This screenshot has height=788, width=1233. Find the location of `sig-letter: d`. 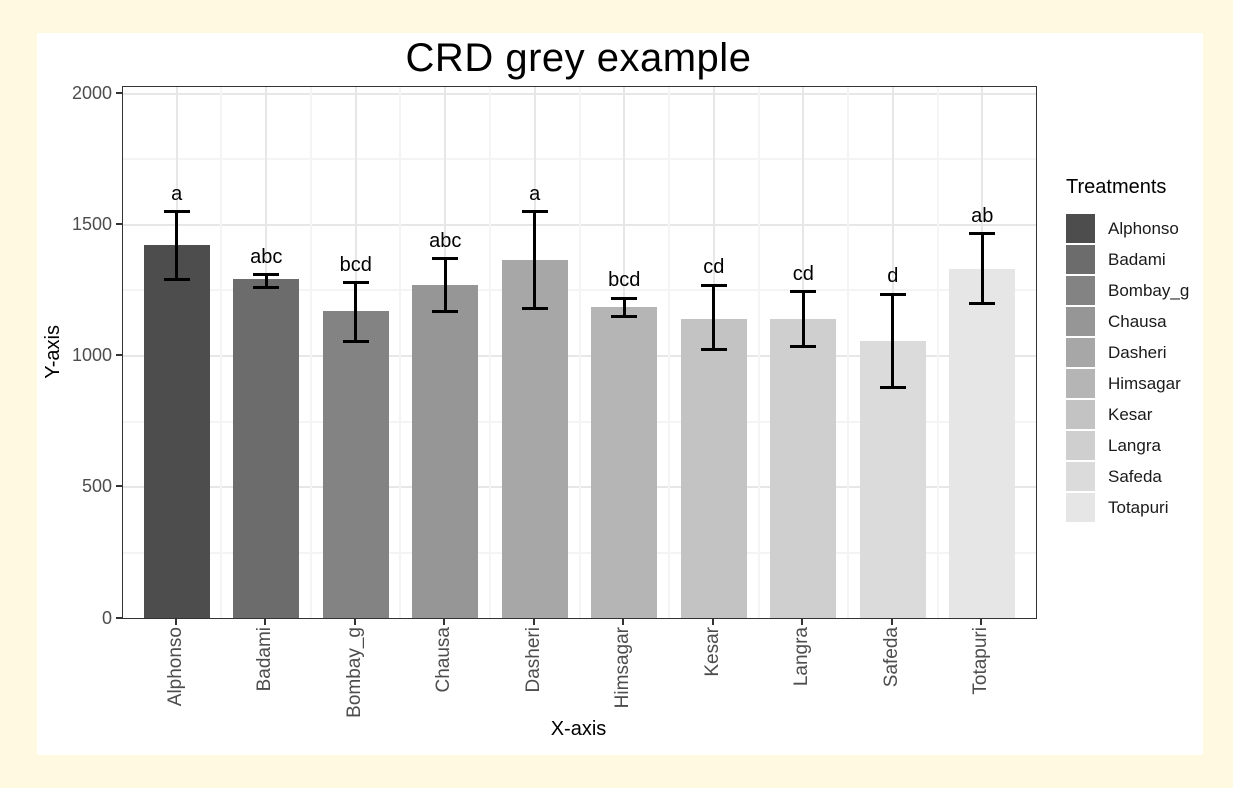

sig-letter: d is located at coordinates (893, 276).